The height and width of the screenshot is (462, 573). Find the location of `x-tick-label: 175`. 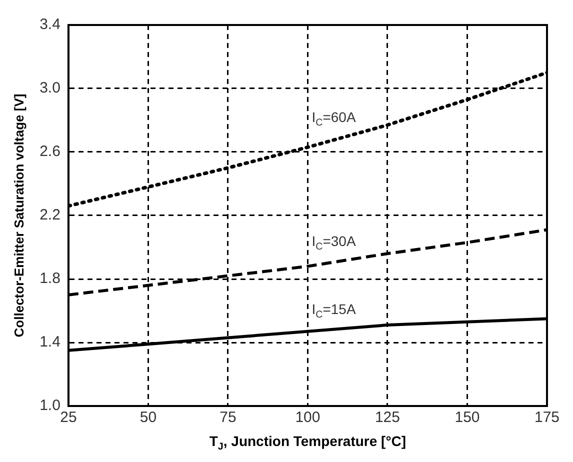

x-tick-label: 175 is located at coordinates (547, 417).